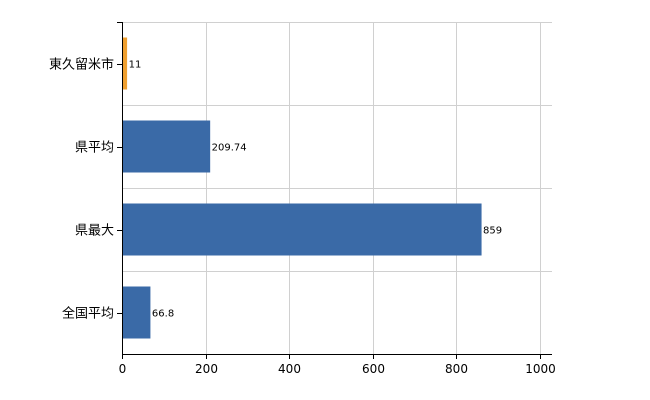 This screenshot has height=400, width=650. What do you see at coordinates (123, 369) in the screenshot?
I see `x-tick-label: 0` at bounding box center [123, 369].